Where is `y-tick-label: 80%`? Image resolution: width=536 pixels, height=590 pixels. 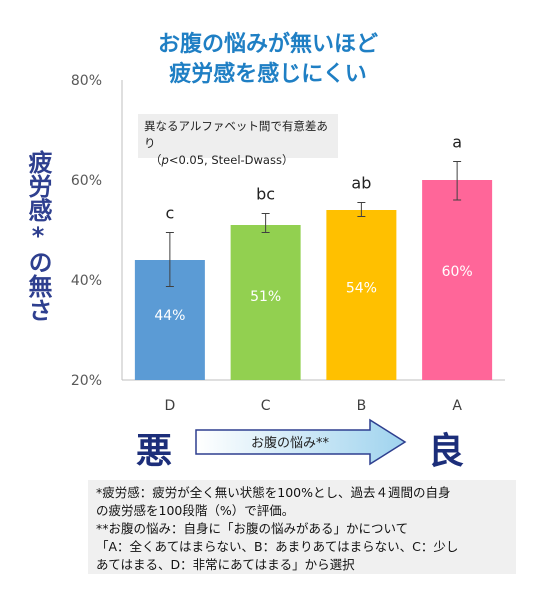
y-tick-label: 80% is located at coordinates (86, 81).